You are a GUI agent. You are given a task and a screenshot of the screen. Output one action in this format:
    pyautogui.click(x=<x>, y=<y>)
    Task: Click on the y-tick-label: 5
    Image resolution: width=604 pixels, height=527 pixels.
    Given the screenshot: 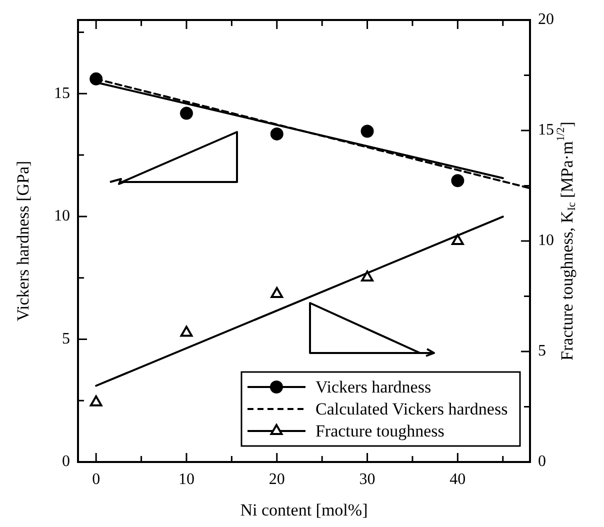 What is the action you would take?
    pyautogui.click(x=66, y=339)
    